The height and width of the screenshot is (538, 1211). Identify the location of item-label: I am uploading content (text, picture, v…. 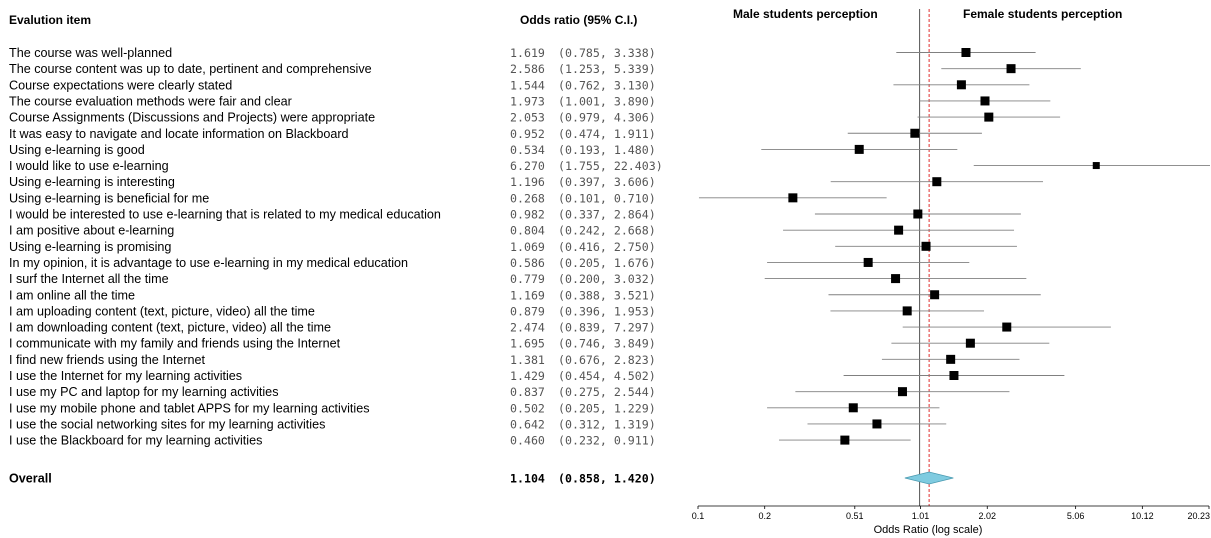
(162, 311).